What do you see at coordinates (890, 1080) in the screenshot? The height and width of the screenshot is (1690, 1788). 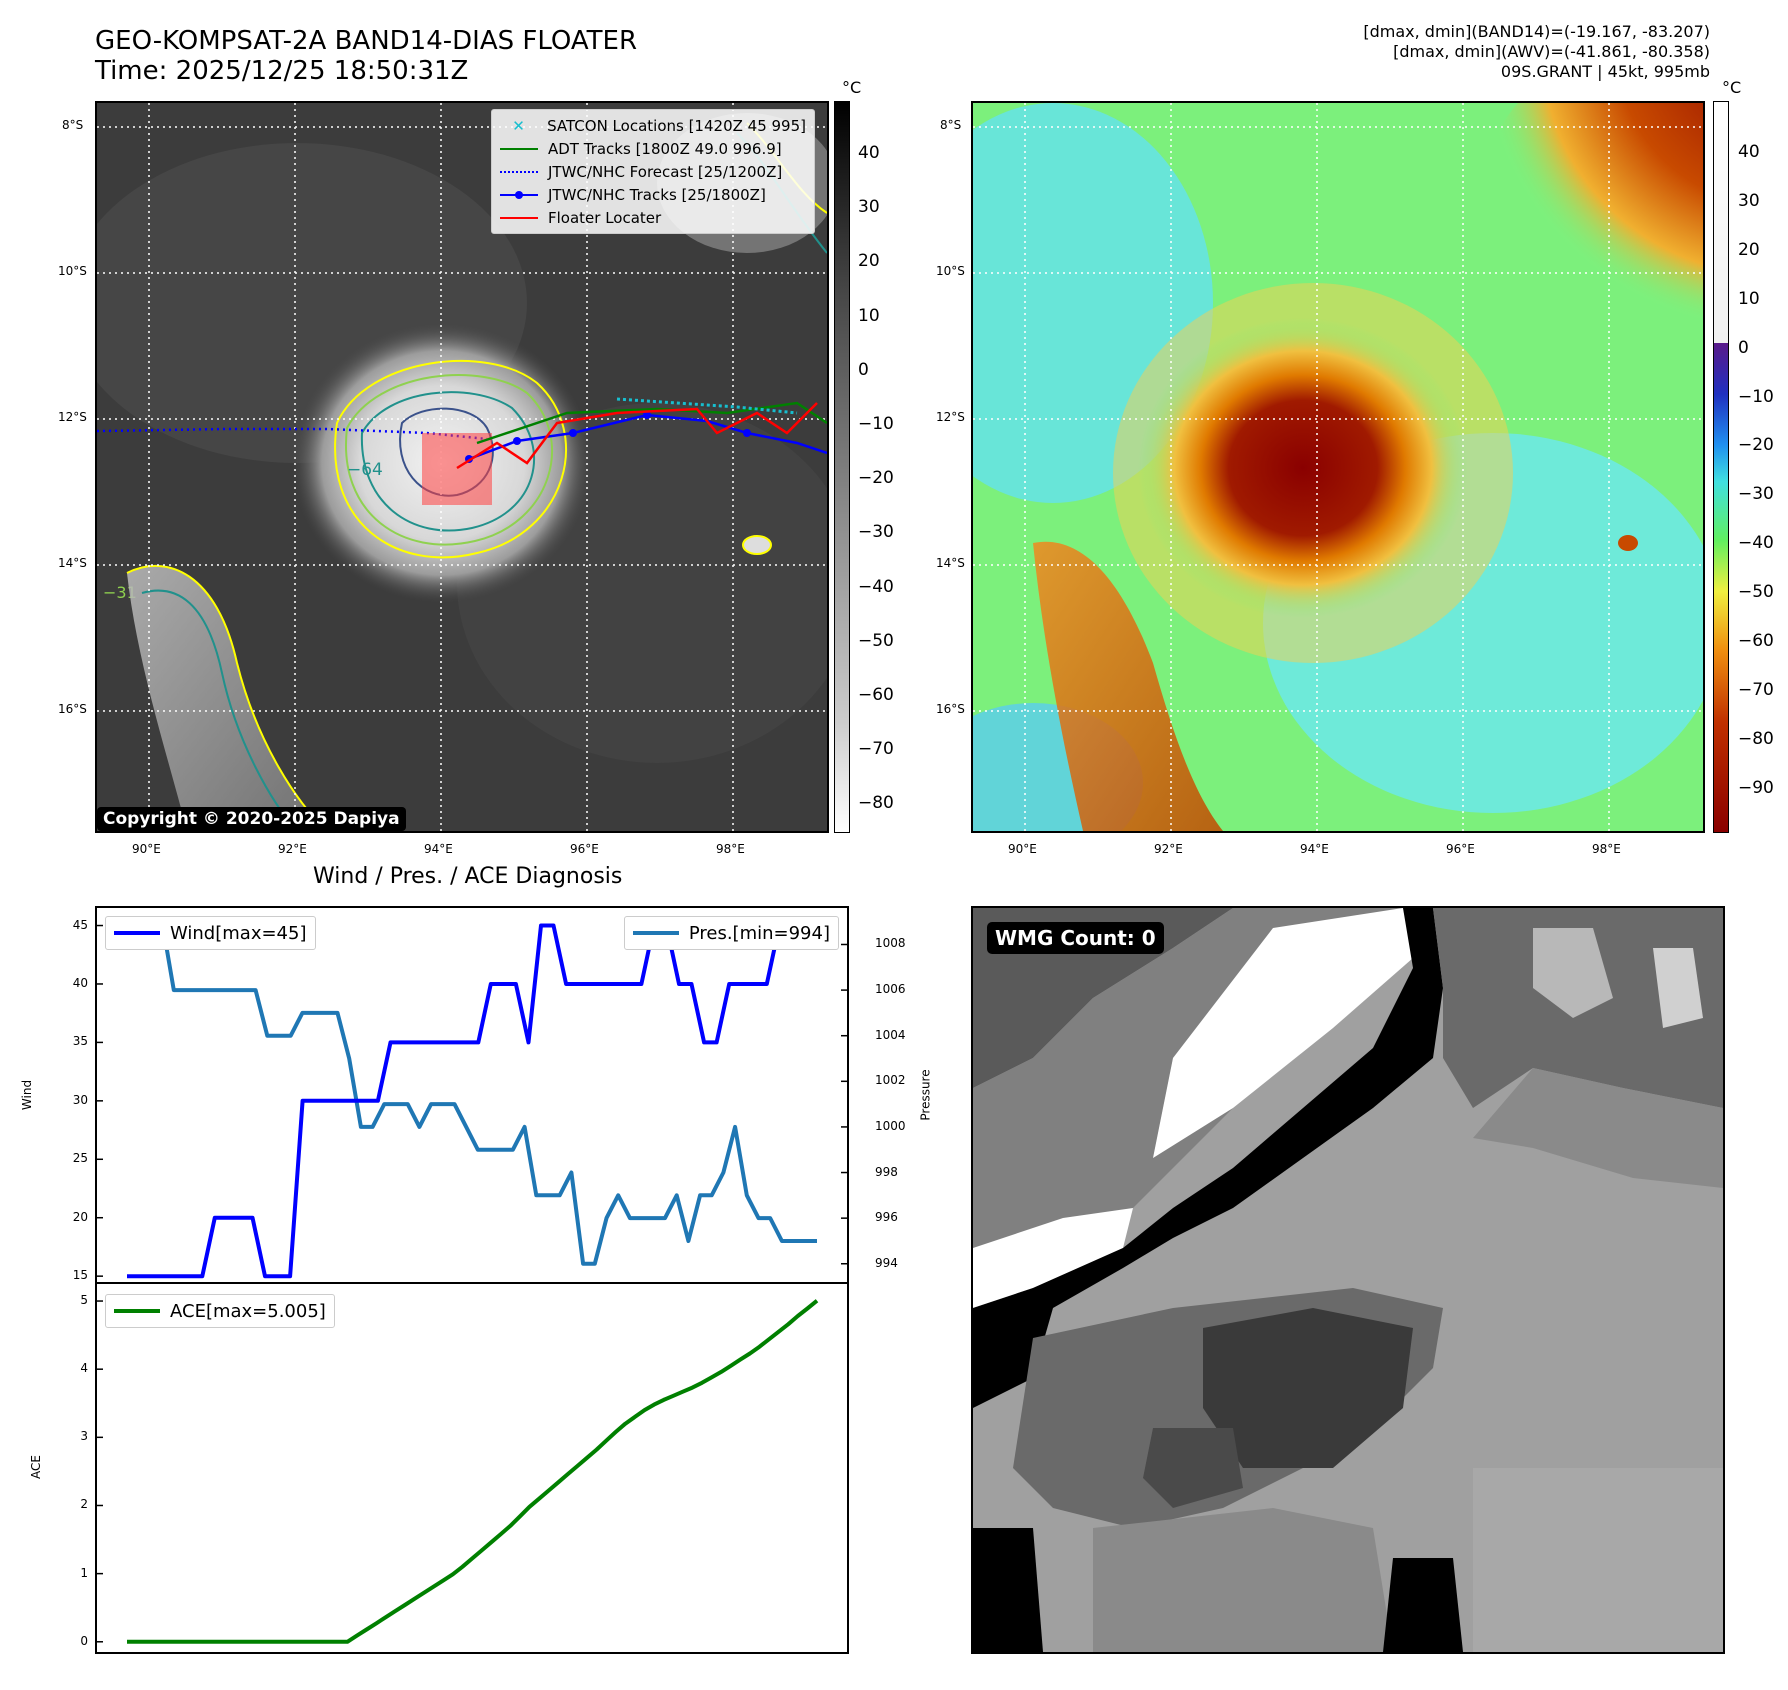 I see `axis-tick: 1002` at bounding box center [890, 1080].